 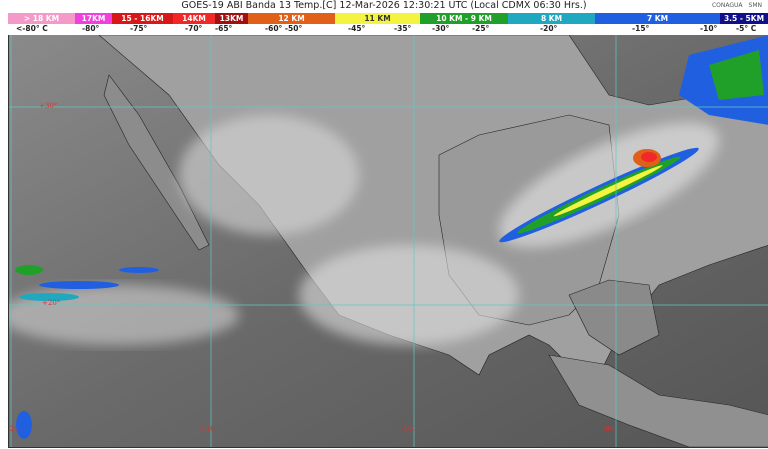 What do you see at coordinates (87, 352) in the screenshot?
I see `pacific-convection` at bounding box center [87, 352].